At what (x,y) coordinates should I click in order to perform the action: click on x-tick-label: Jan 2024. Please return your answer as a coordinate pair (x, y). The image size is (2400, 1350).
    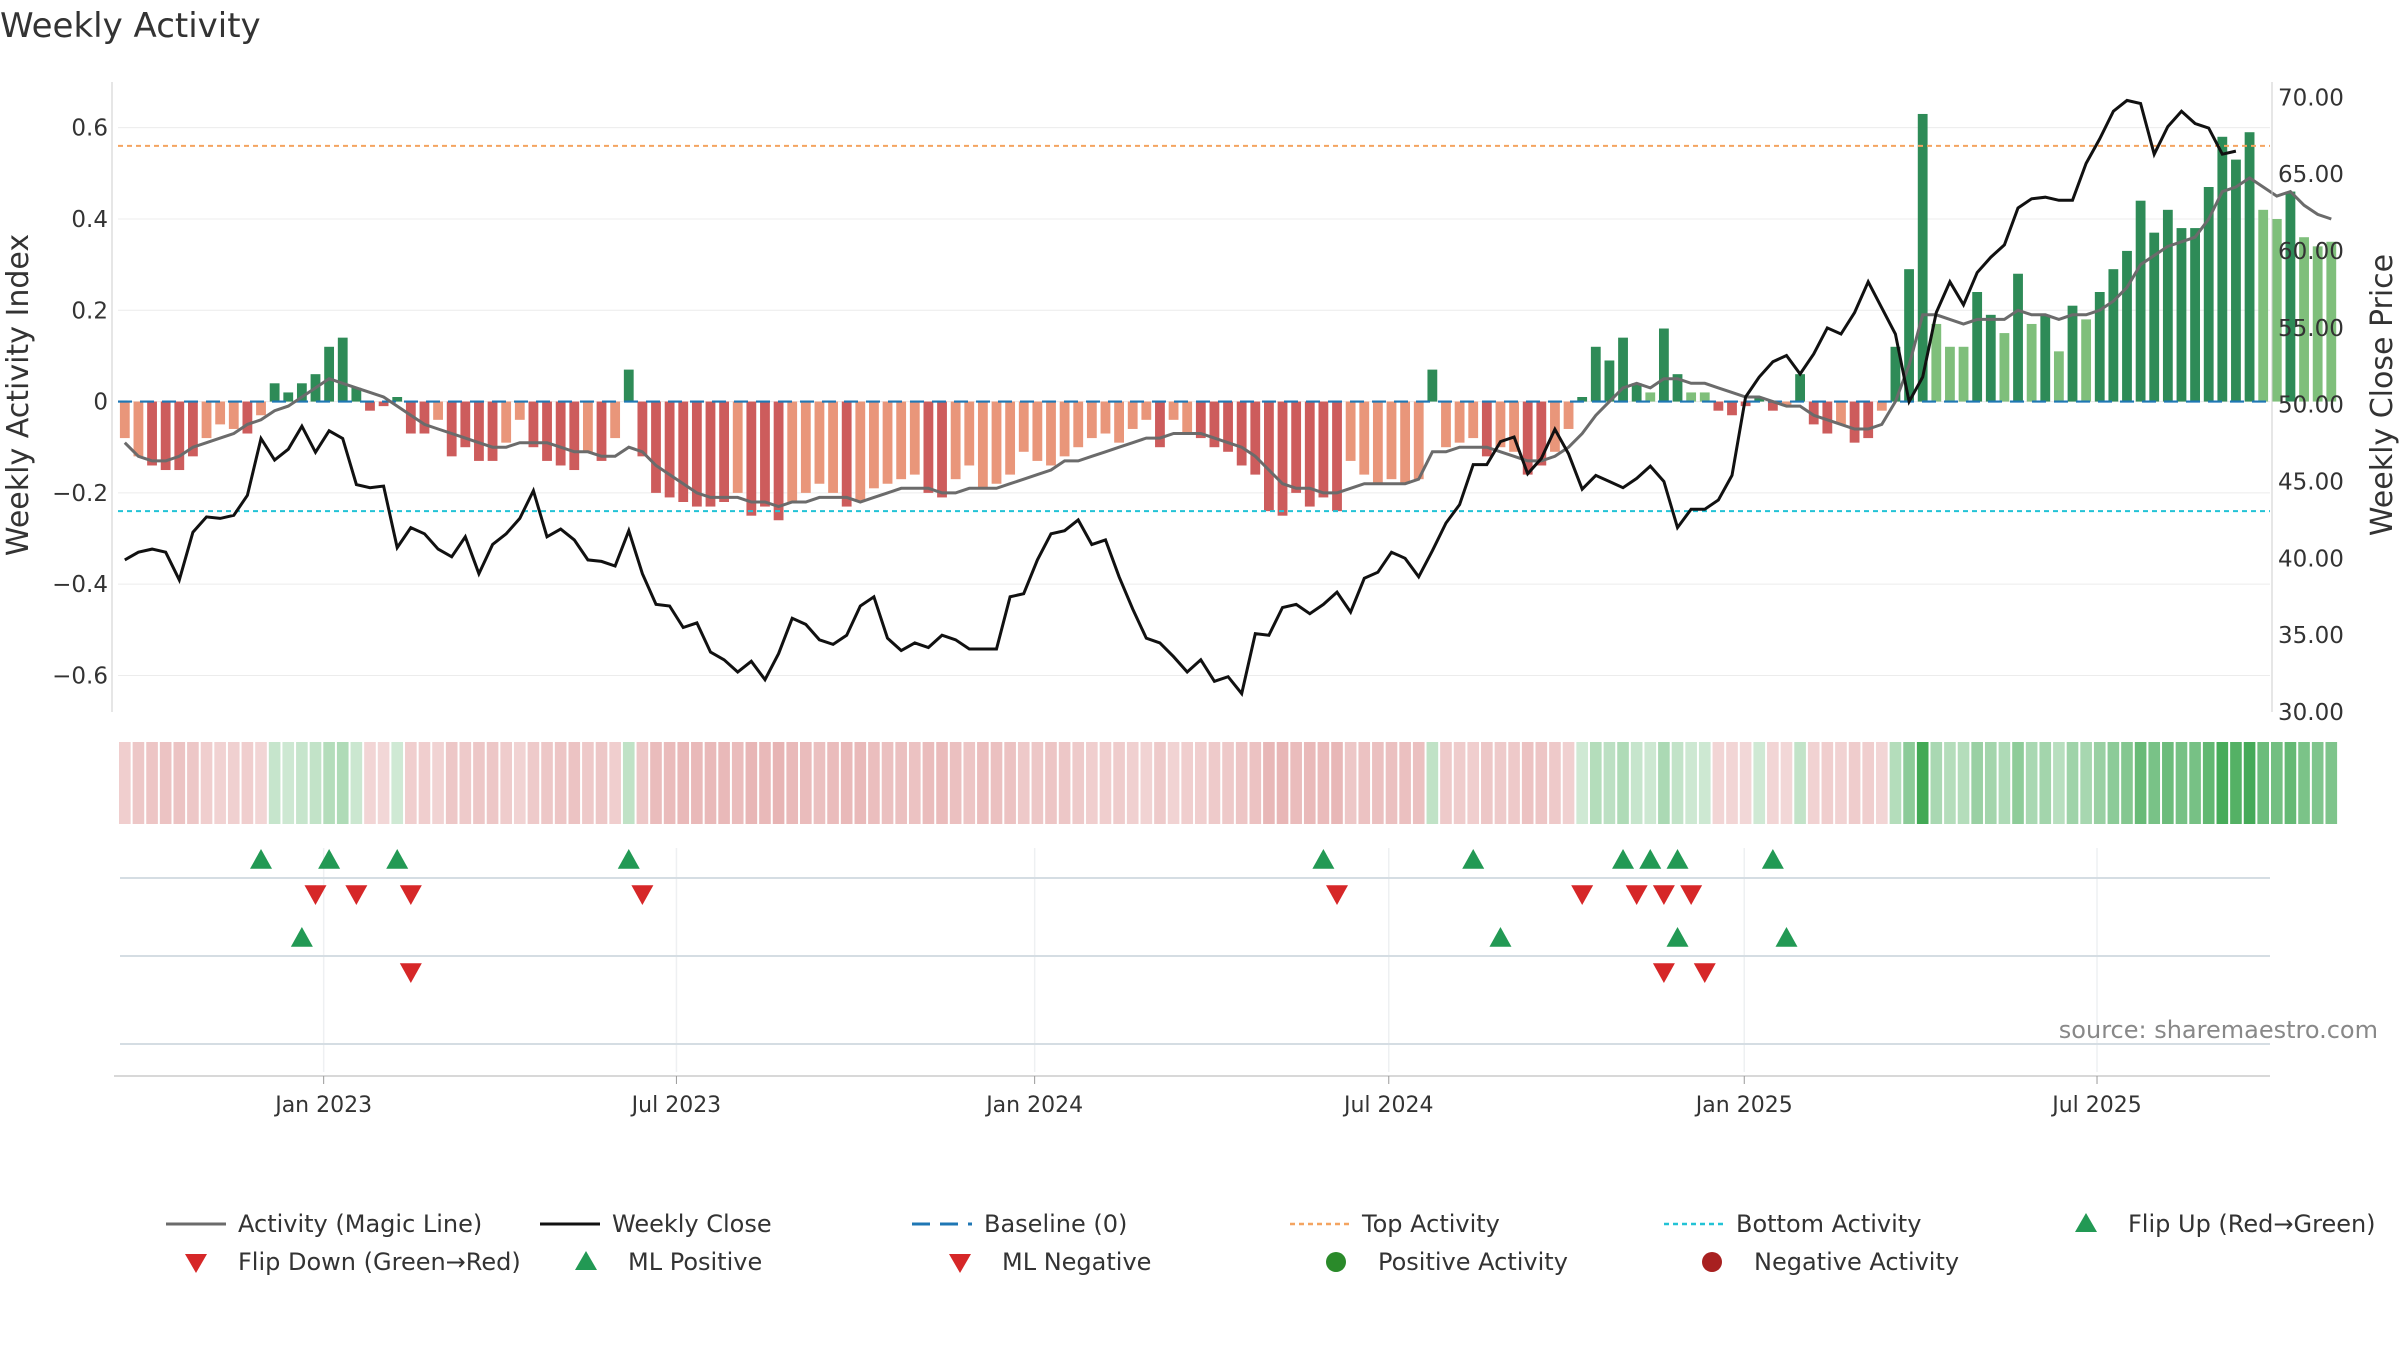
    Looking at the image, I should click on (1033, 1105).